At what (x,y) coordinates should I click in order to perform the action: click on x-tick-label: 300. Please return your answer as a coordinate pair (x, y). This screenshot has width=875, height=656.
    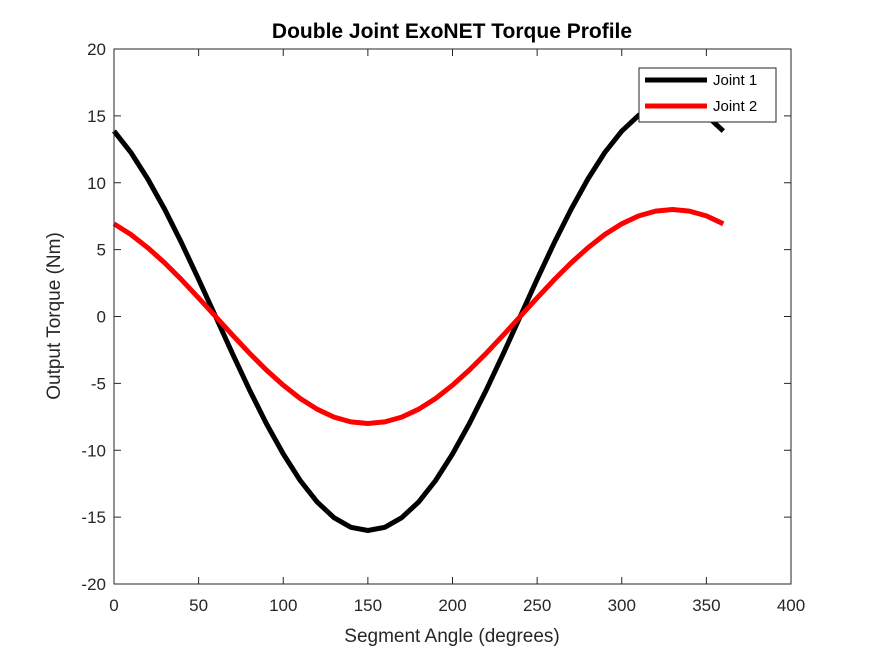
    Looking at the image, I should click on (622, 605).